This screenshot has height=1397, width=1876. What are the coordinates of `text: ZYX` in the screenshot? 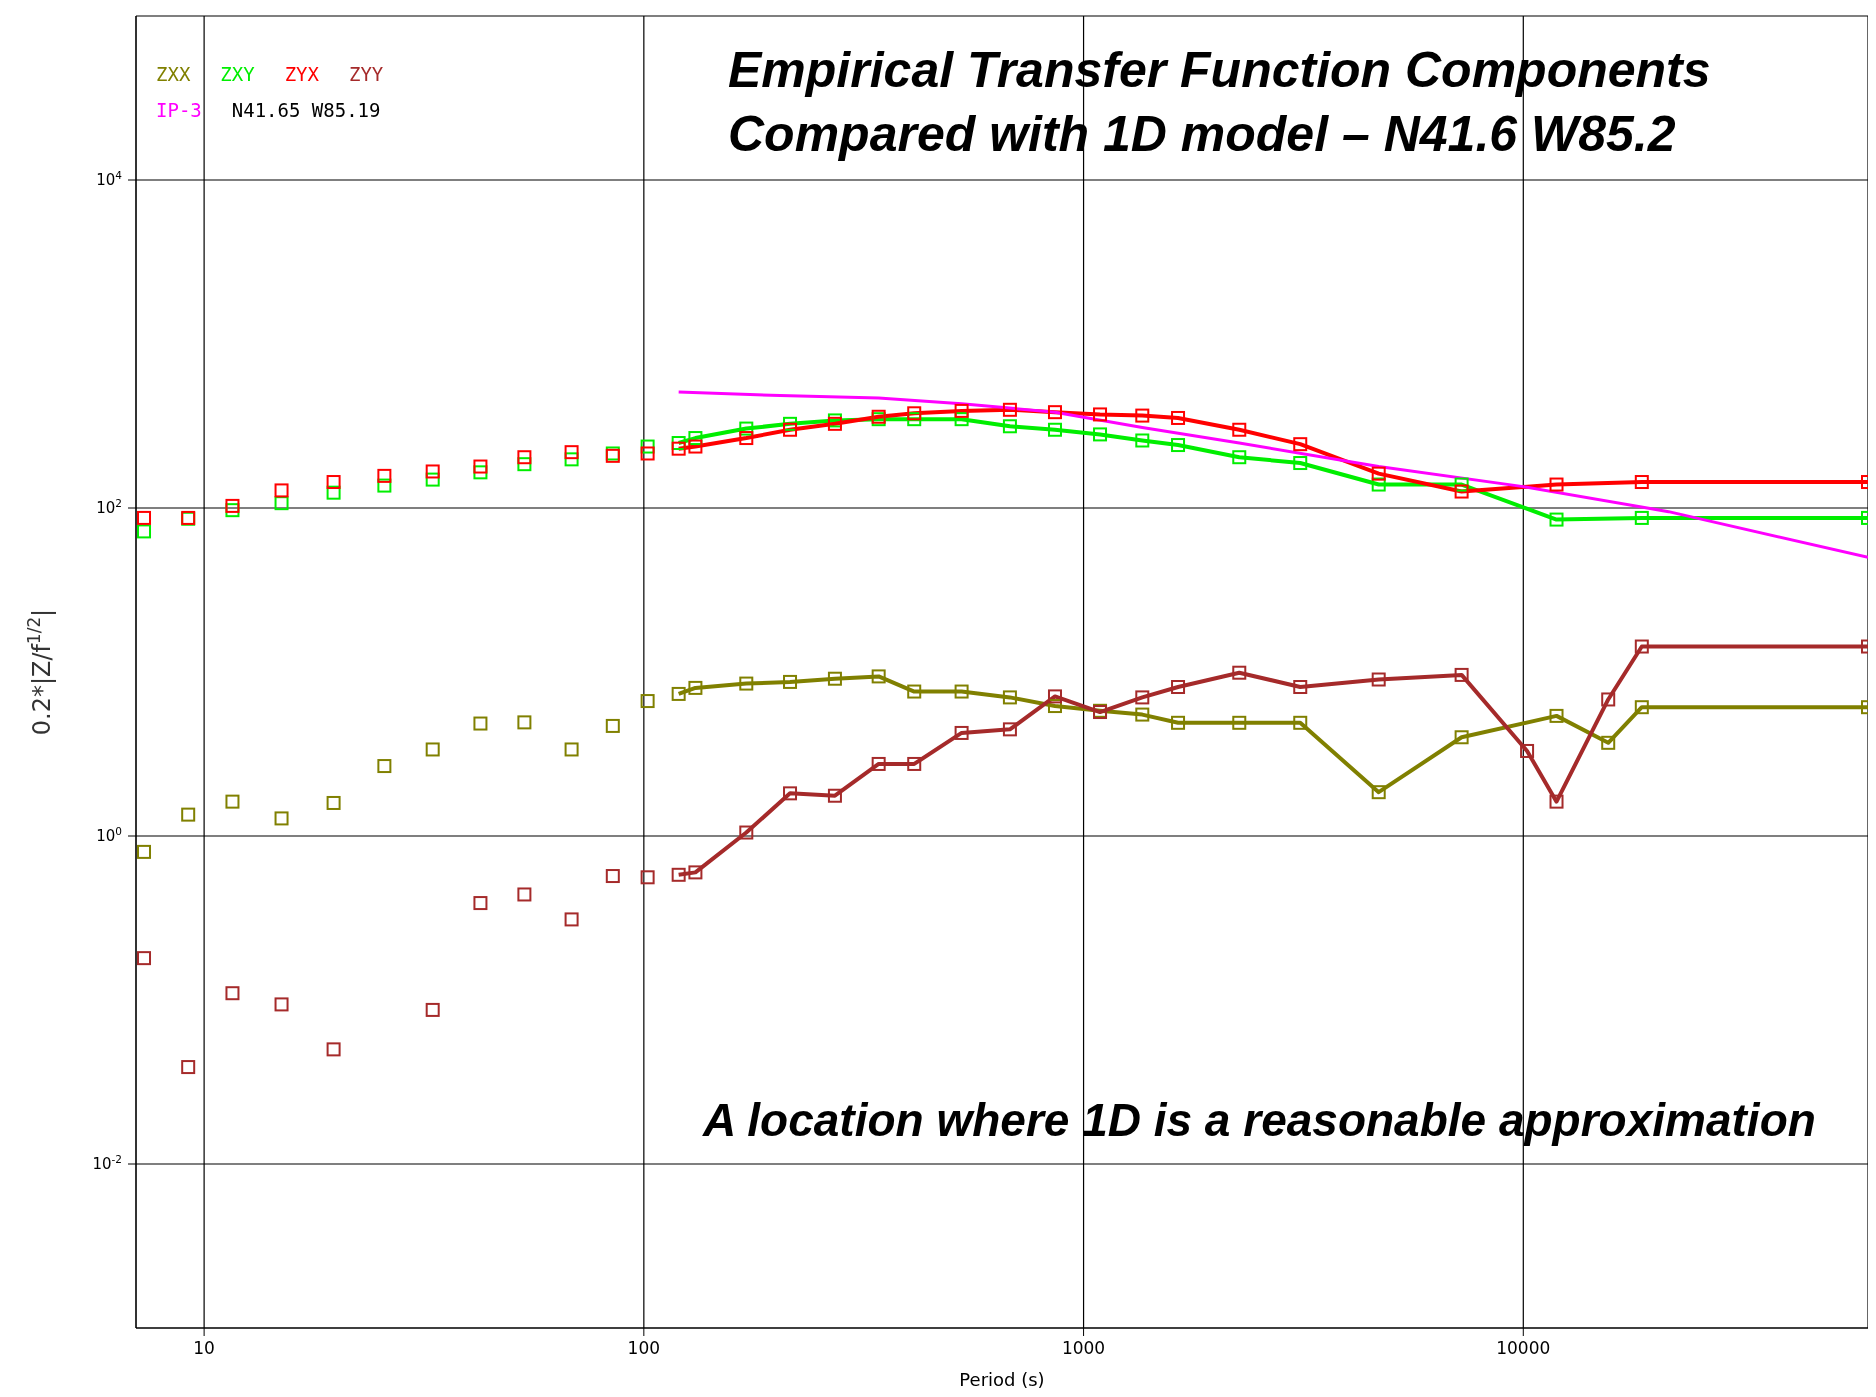 It's located at (301, 74).